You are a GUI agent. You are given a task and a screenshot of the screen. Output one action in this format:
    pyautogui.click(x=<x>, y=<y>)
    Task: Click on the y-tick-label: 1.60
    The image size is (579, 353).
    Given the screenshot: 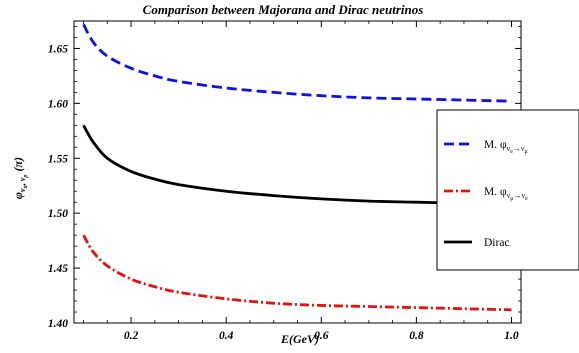 What is the action you would take?
    pyautogui.click(x=58, y=104)
    